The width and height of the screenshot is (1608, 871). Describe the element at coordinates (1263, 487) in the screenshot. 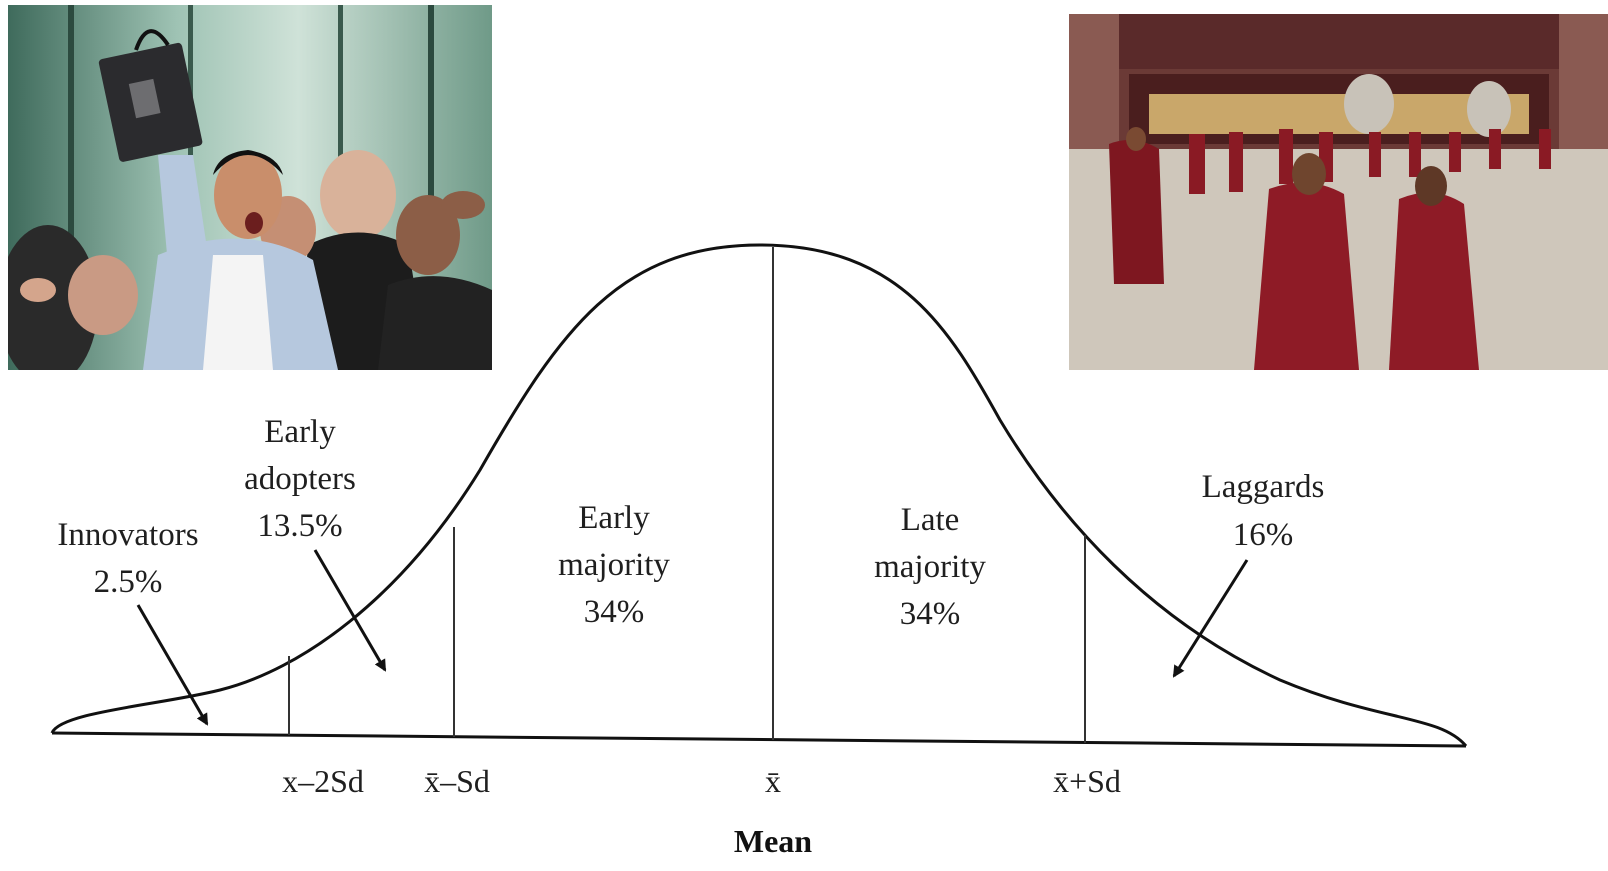

I see `laggards-label: Laggards` at that location.